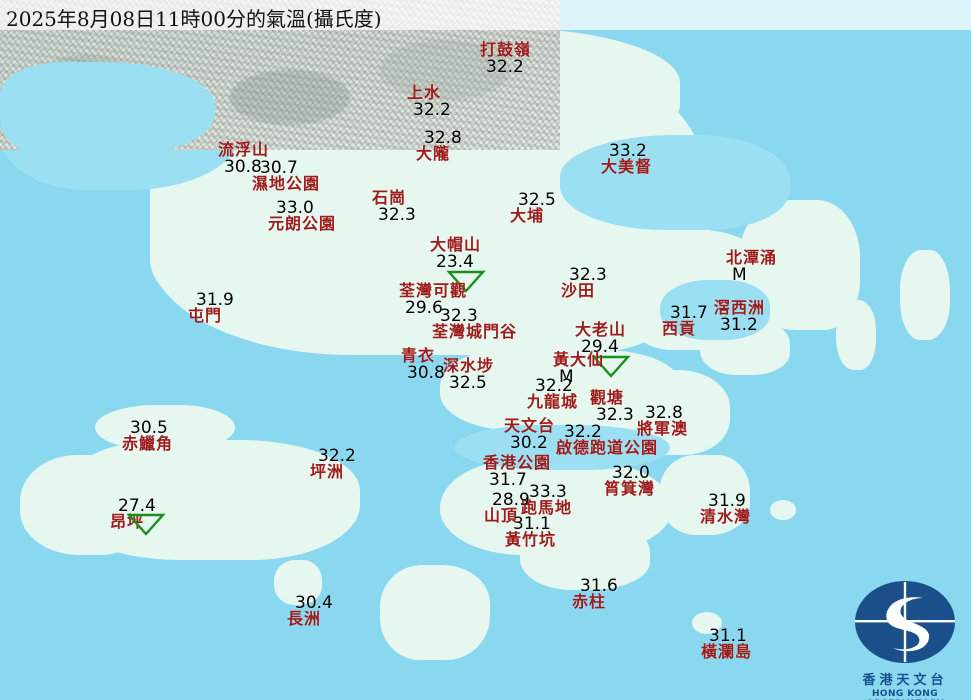 The image size is (971, 700). Describe the element at coordinates (601, 329) in the screenshot. I see `station-name: 大老山` at that location.